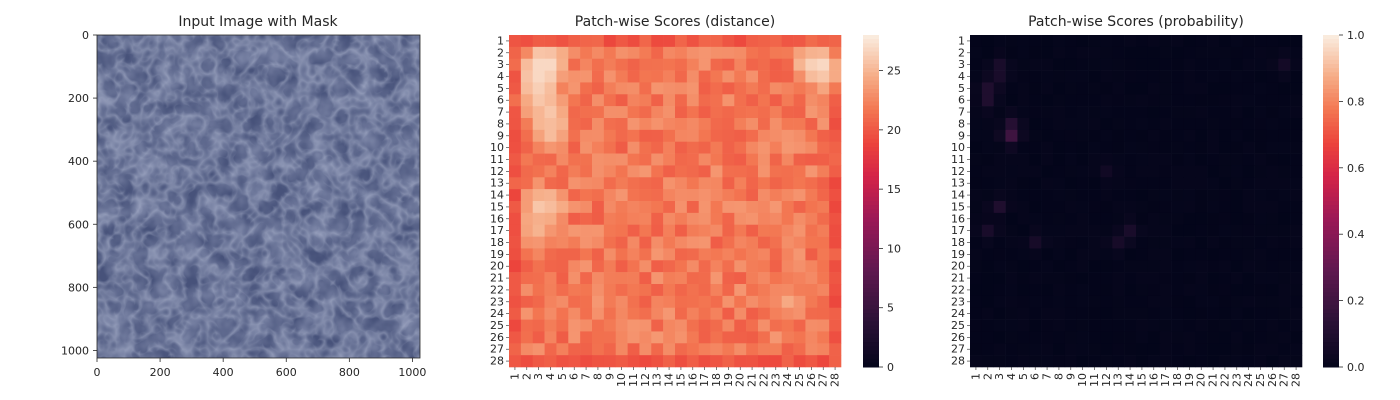 The width and height of the screenshot is (1400, 400). I want to click on x-tick-label: 0, so click(97, 372).